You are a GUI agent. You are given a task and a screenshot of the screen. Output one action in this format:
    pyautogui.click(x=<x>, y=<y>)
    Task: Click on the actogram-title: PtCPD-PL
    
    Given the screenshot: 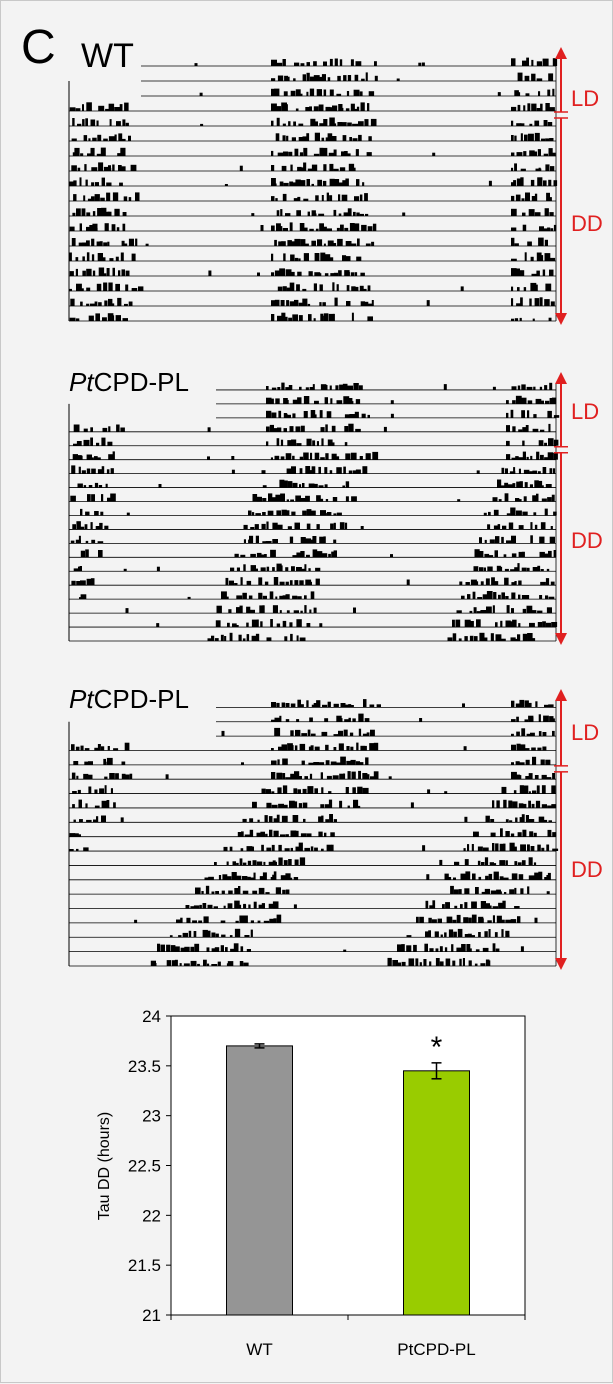 What is the action you would take?
    pyautogui.click(x=129, y=699)
    